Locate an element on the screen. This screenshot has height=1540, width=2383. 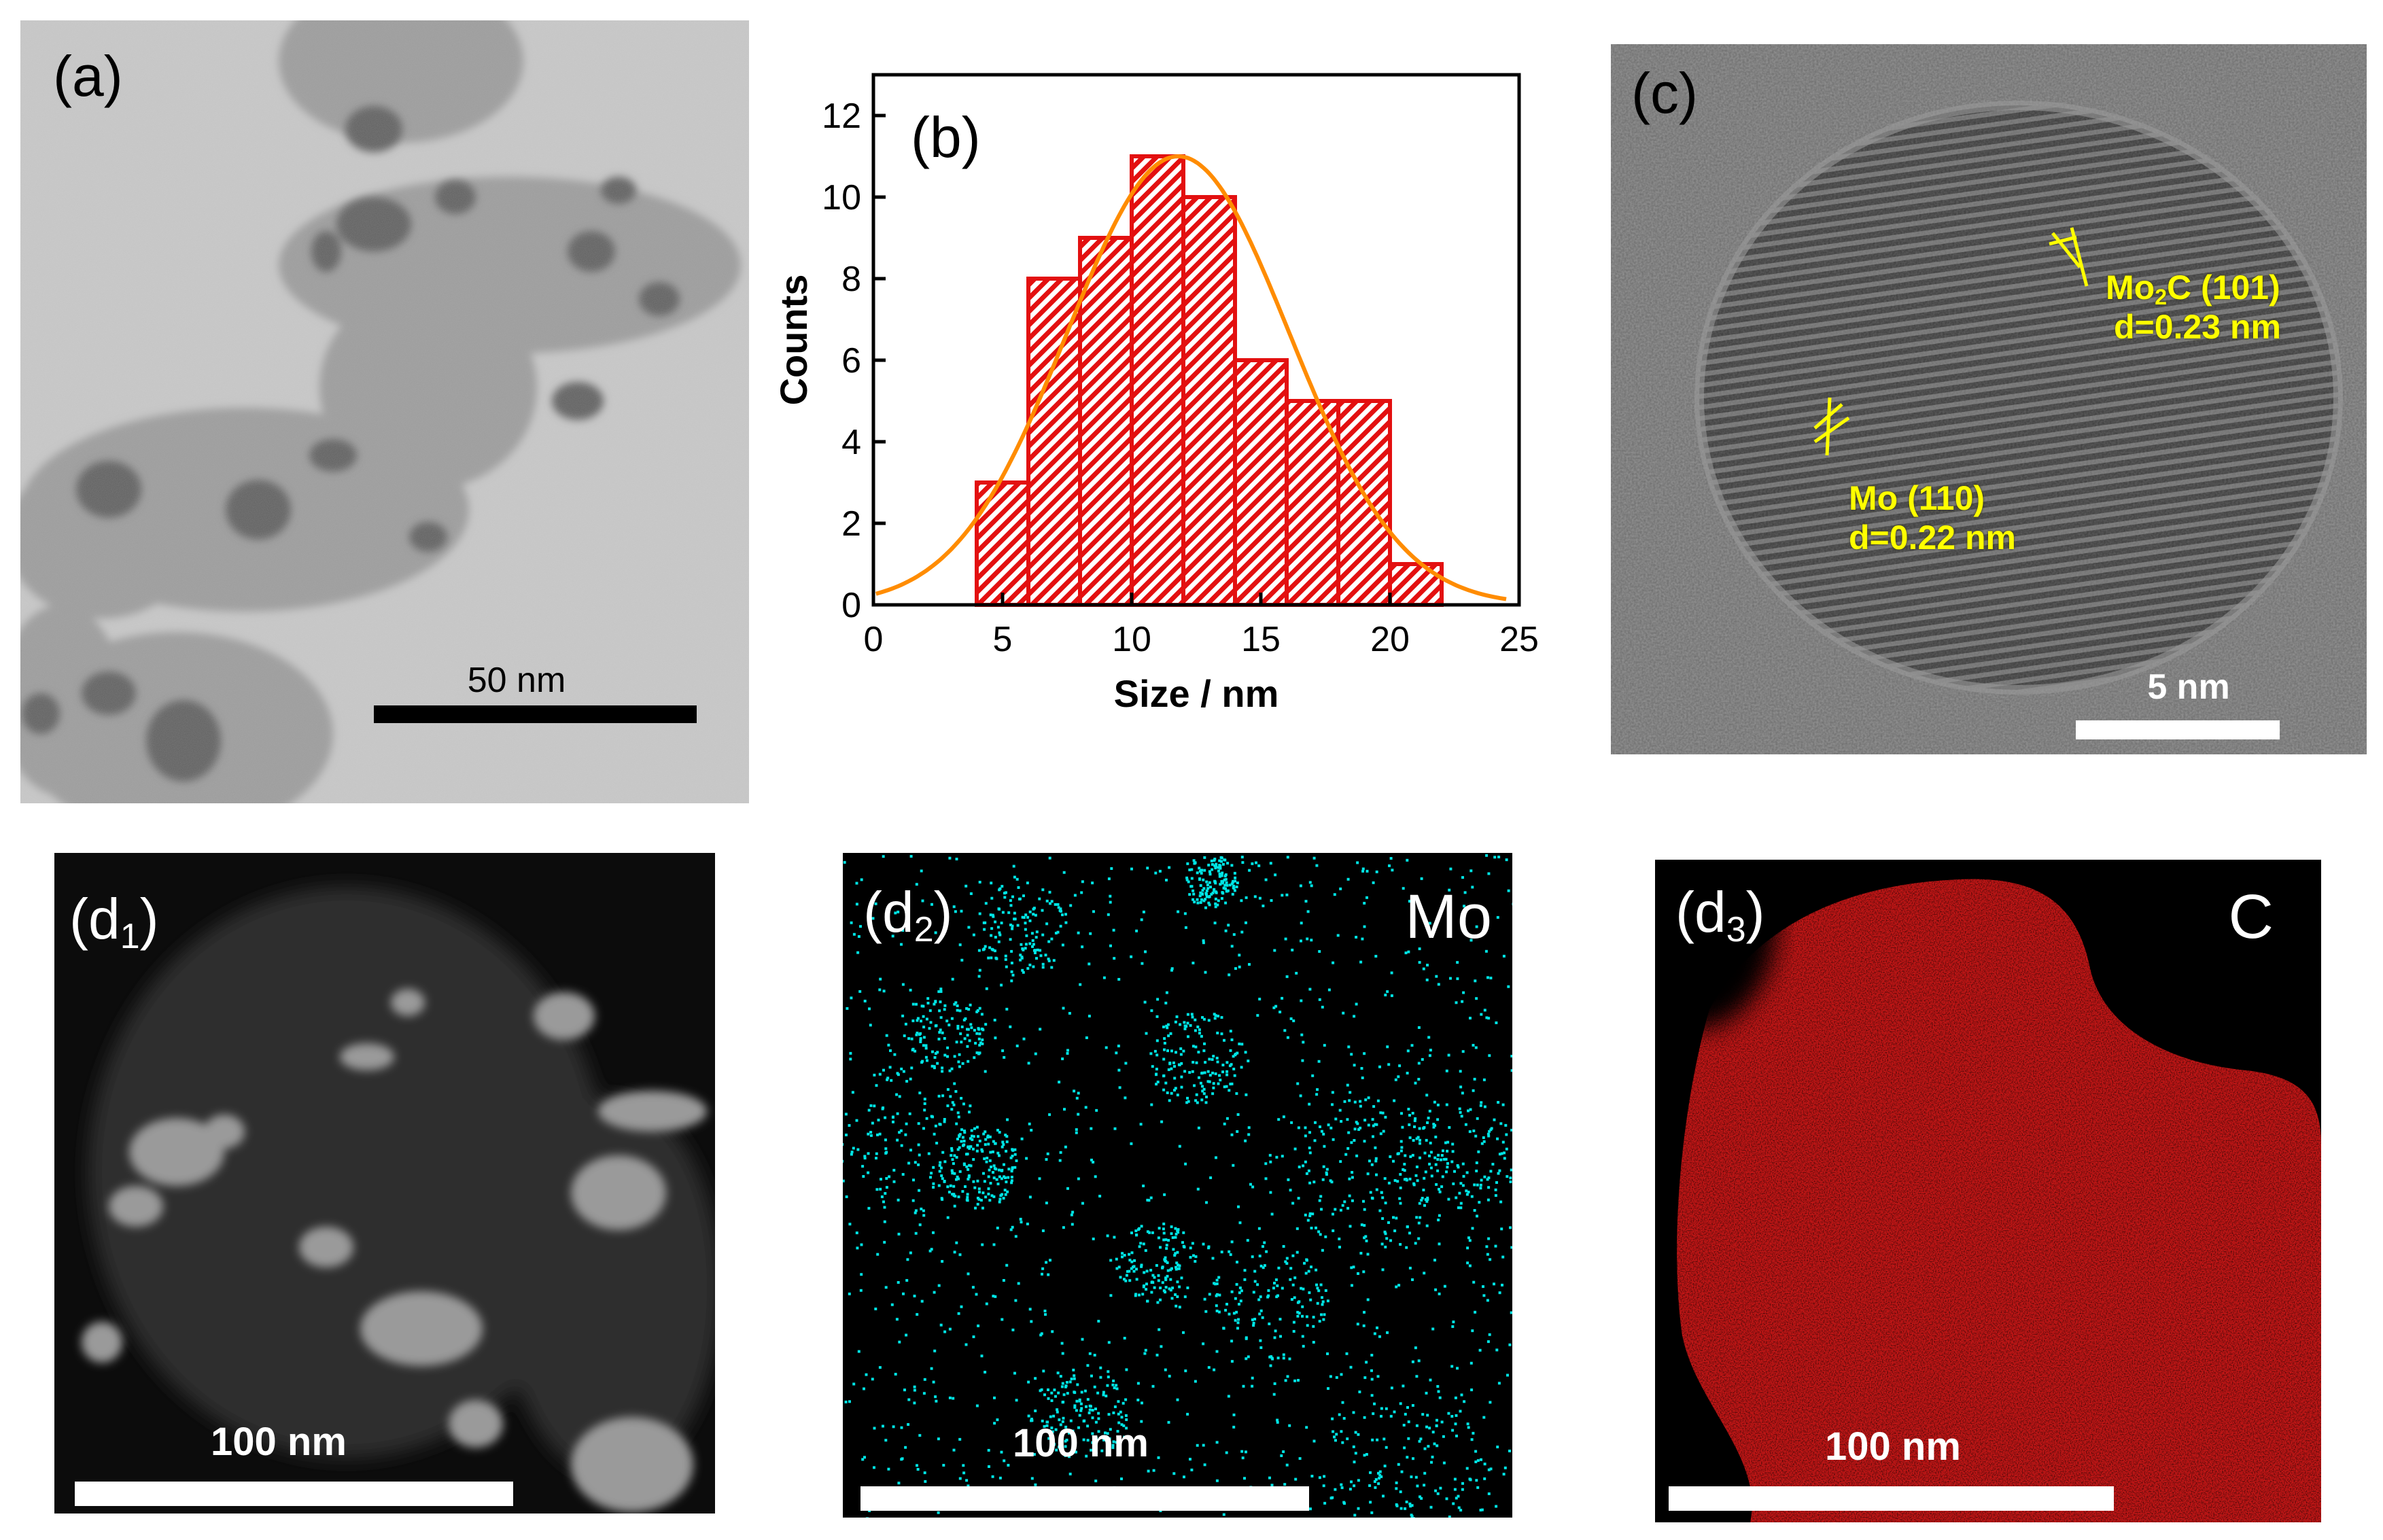
panel-label-d3: (d3) is located at coordinates (1720, 914).